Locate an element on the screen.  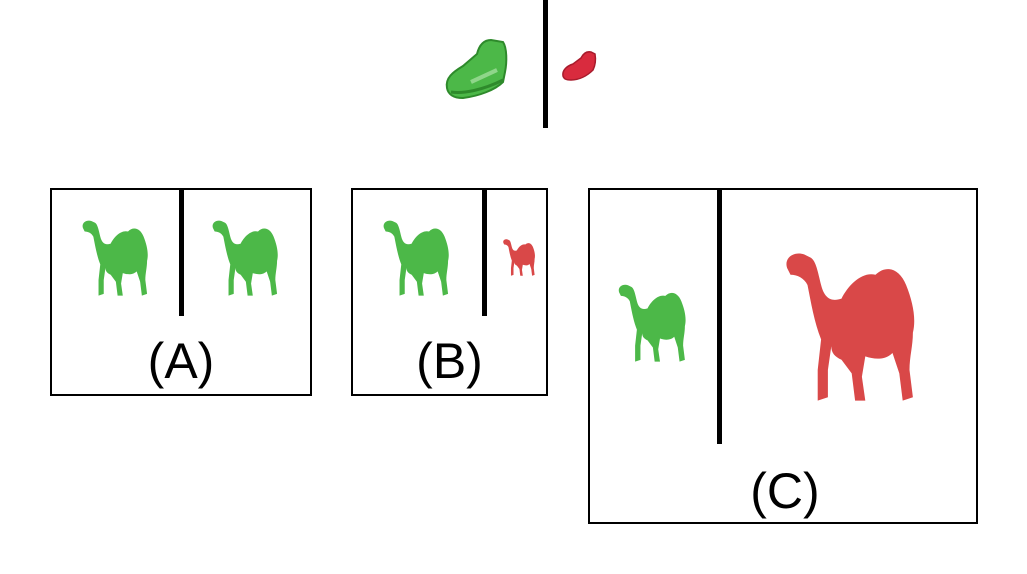
red-camel-small-icon is located at coordinates (519, 257).